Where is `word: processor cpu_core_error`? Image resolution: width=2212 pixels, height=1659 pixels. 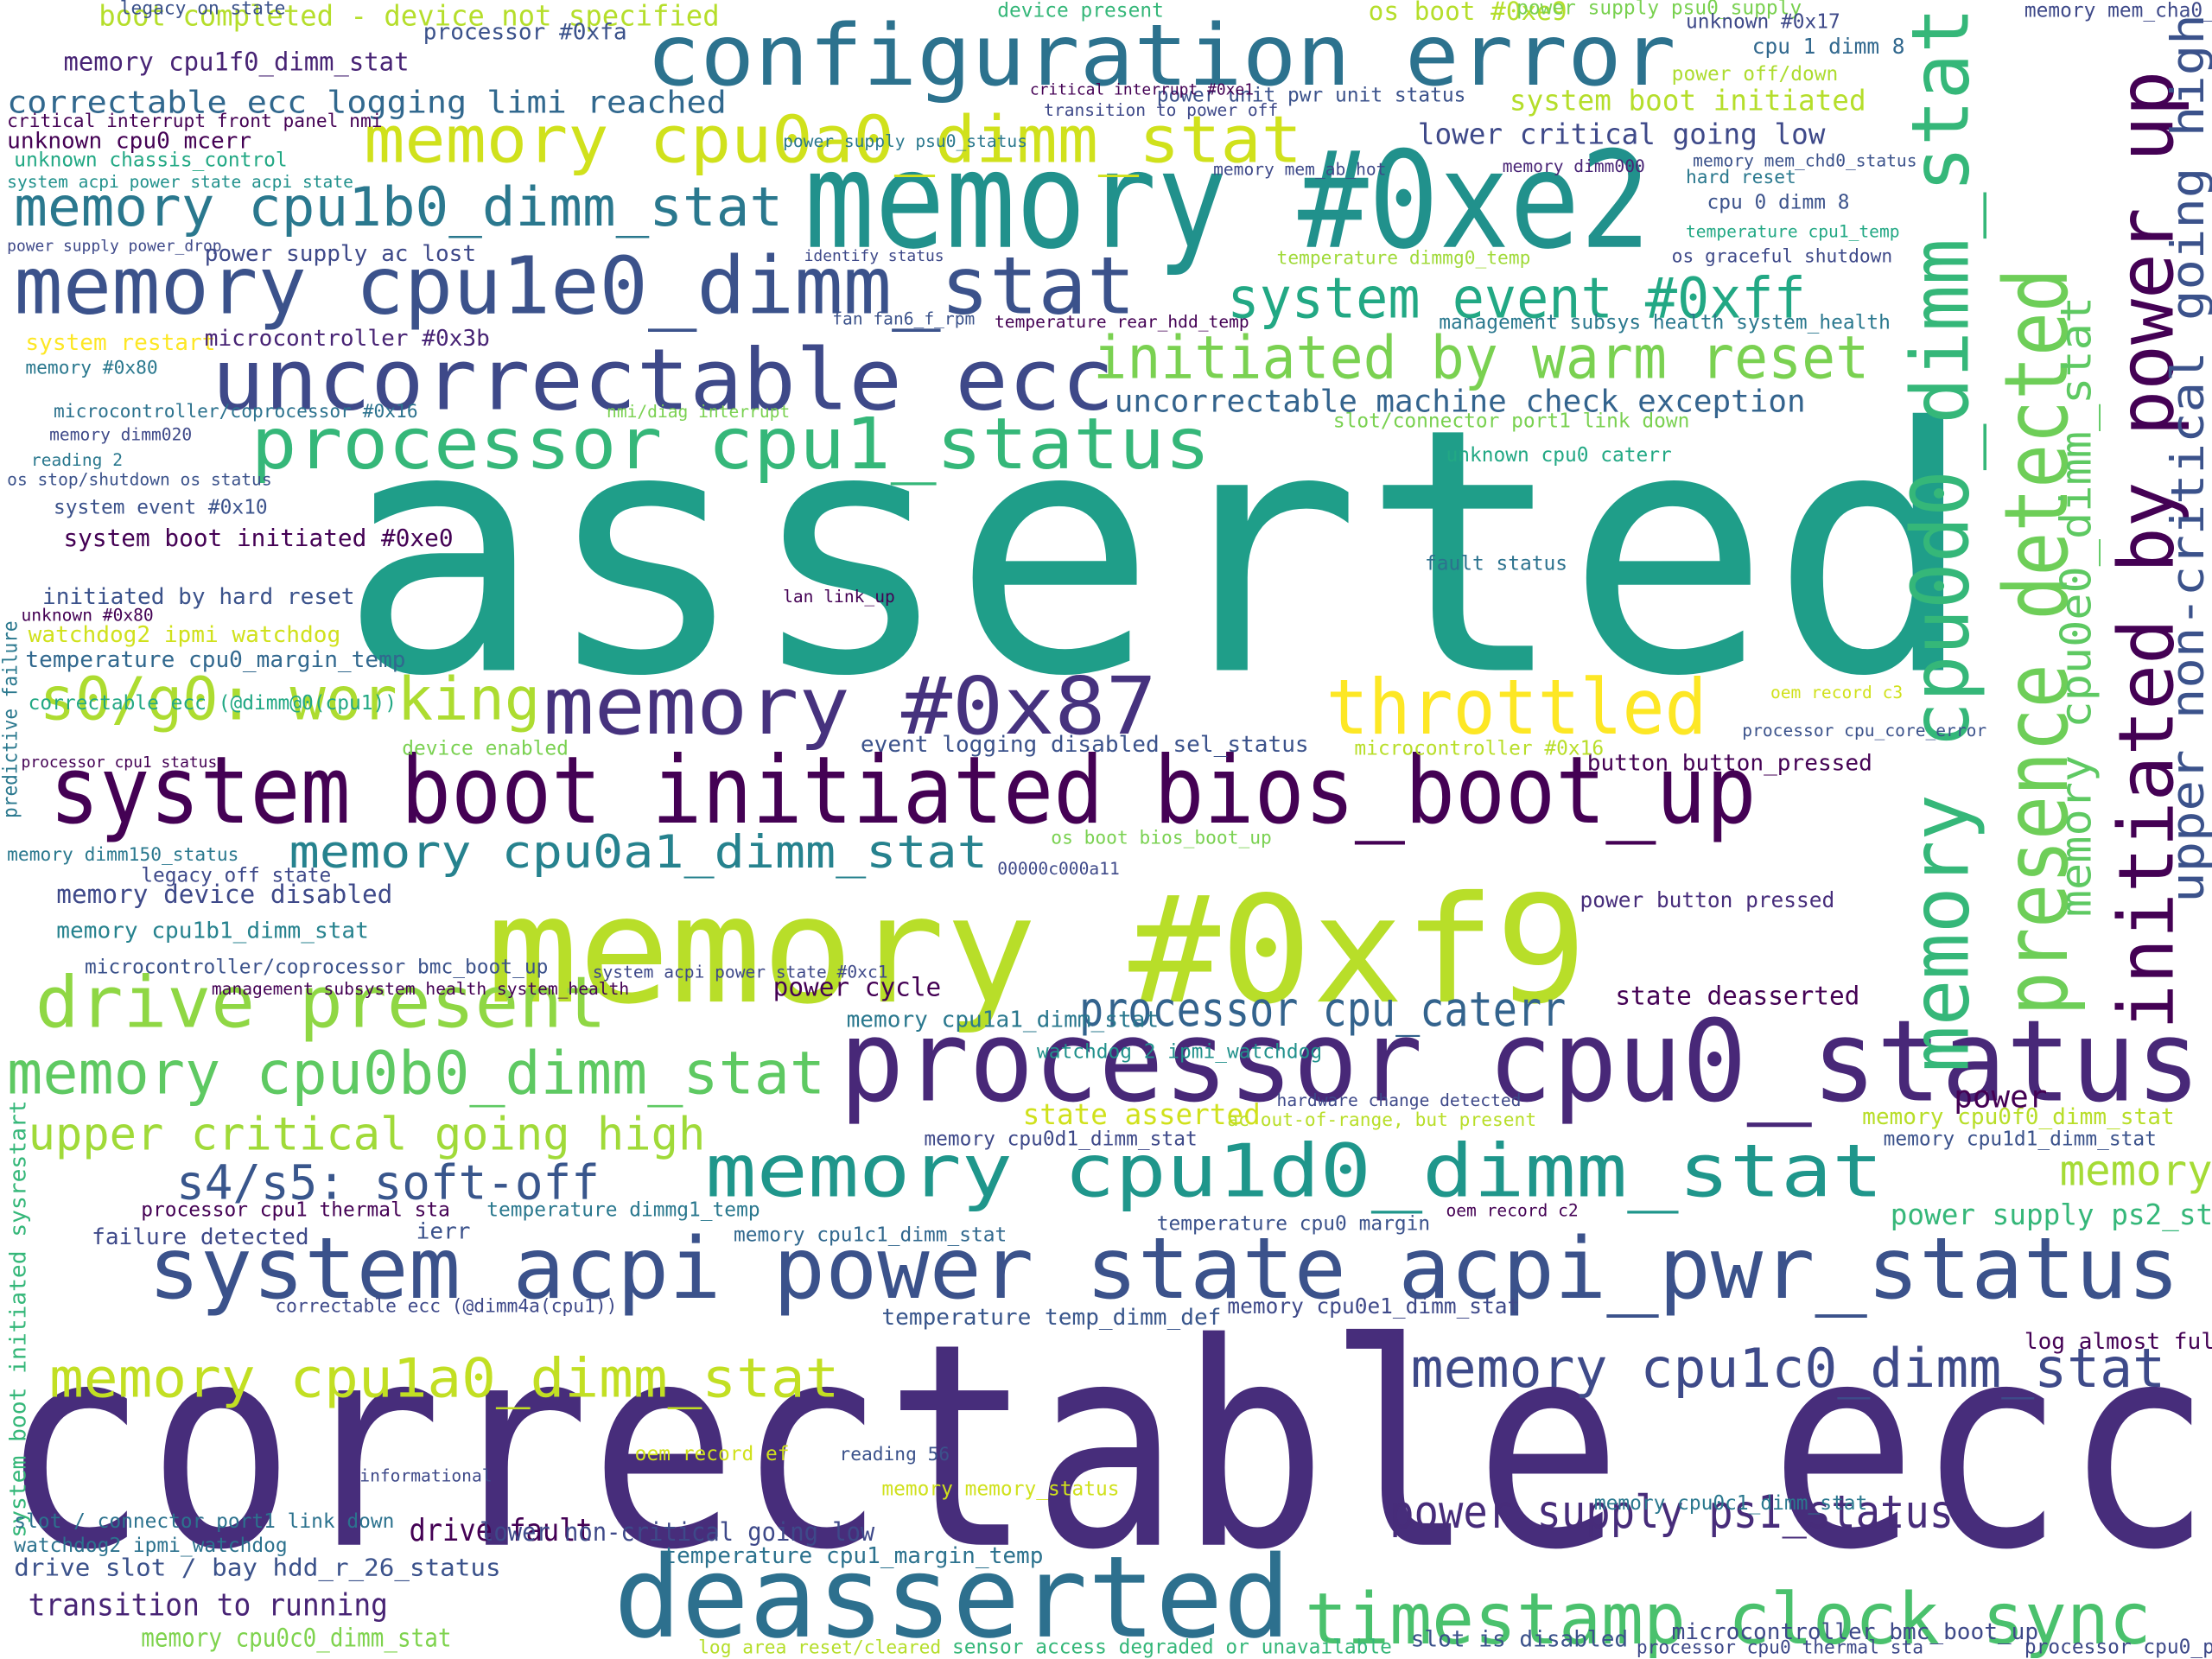 word: processor cpu_core_error is located at coordinates (1864, 731).